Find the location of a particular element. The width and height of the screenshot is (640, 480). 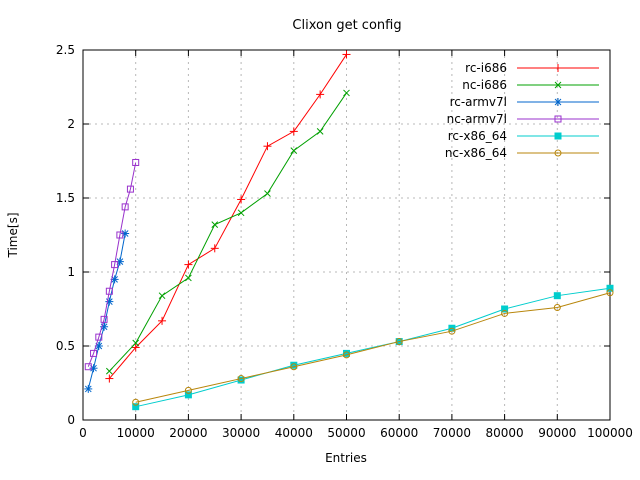

x-tick-label: 0 is located at coordinates (83, 433).